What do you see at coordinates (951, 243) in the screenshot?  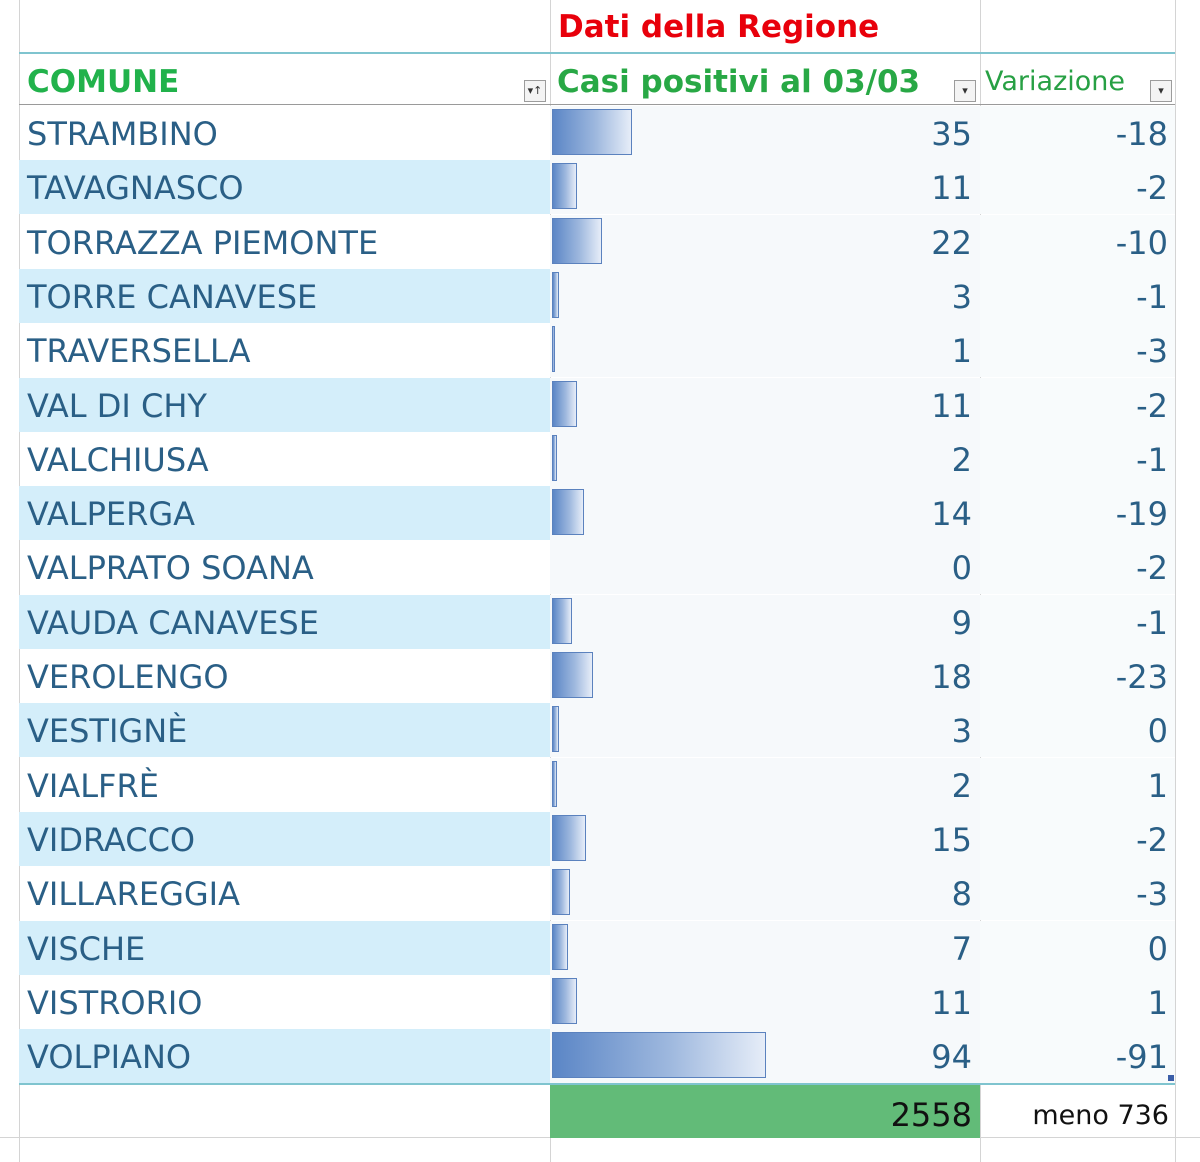 I see `casi-value: 22` at bounding box center [951, 243].